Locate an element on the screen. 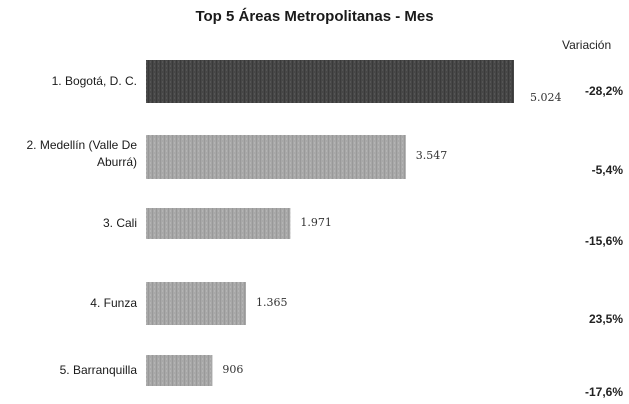 This screenshot has height=404, width=629. value-label-3: 1.971 is located at coordinates (316, 222).